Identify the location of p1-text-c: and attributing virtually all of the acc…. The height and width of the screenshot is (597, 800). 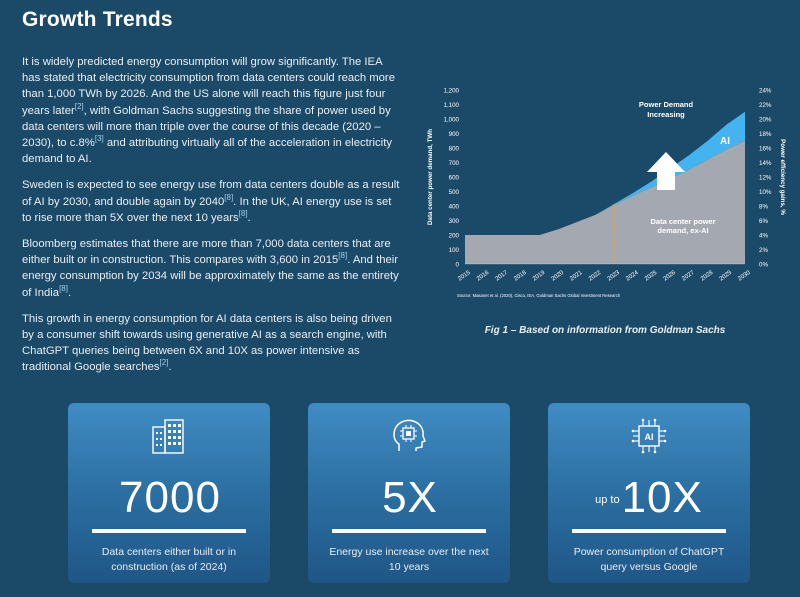
(207, 151).